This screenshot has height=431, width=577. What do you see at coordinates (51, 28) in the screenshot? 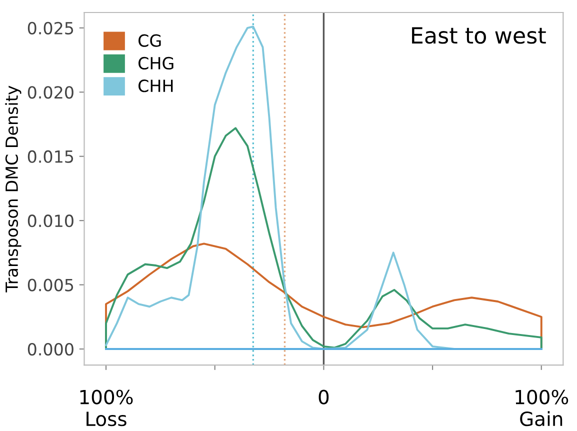
I see `y-tick-label: 0.025` at bounding box center [51, 28].